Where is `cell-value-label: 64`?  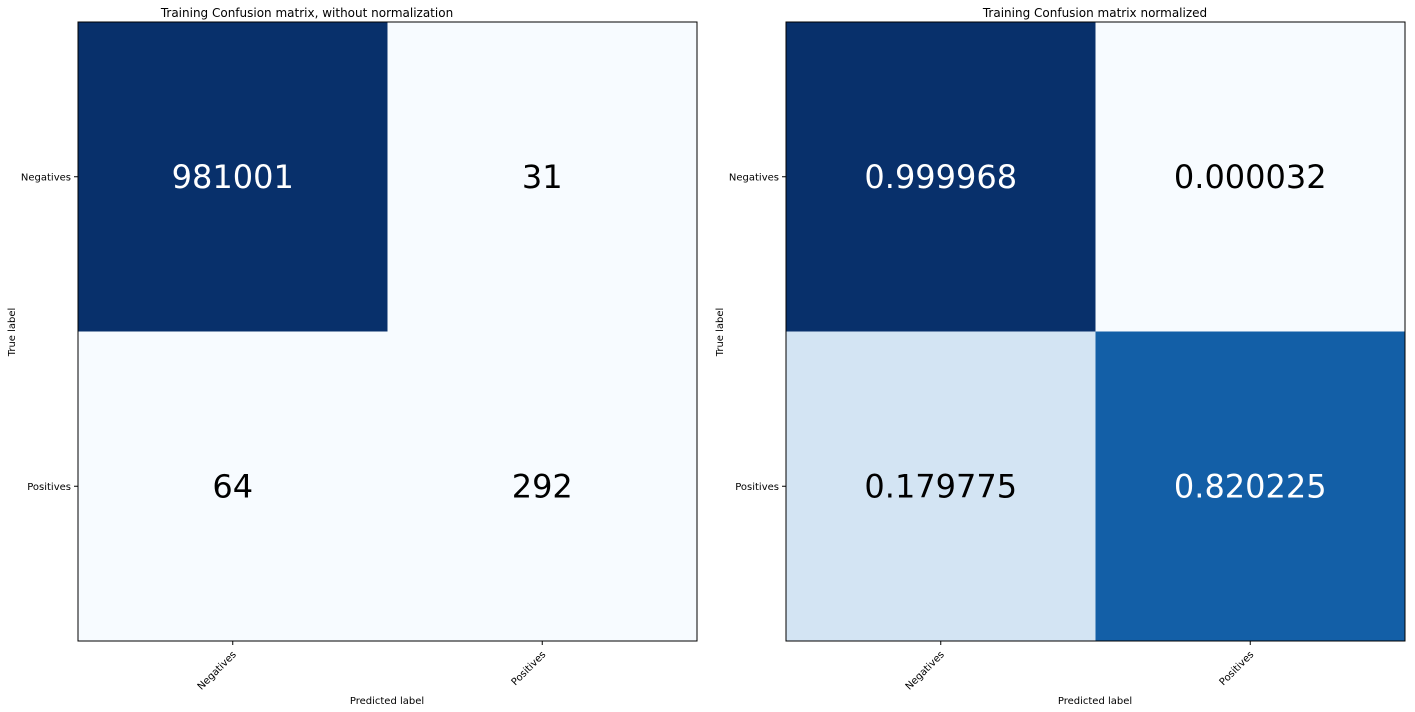
cell-value-label: 64 is located at coordinates (232, 486).